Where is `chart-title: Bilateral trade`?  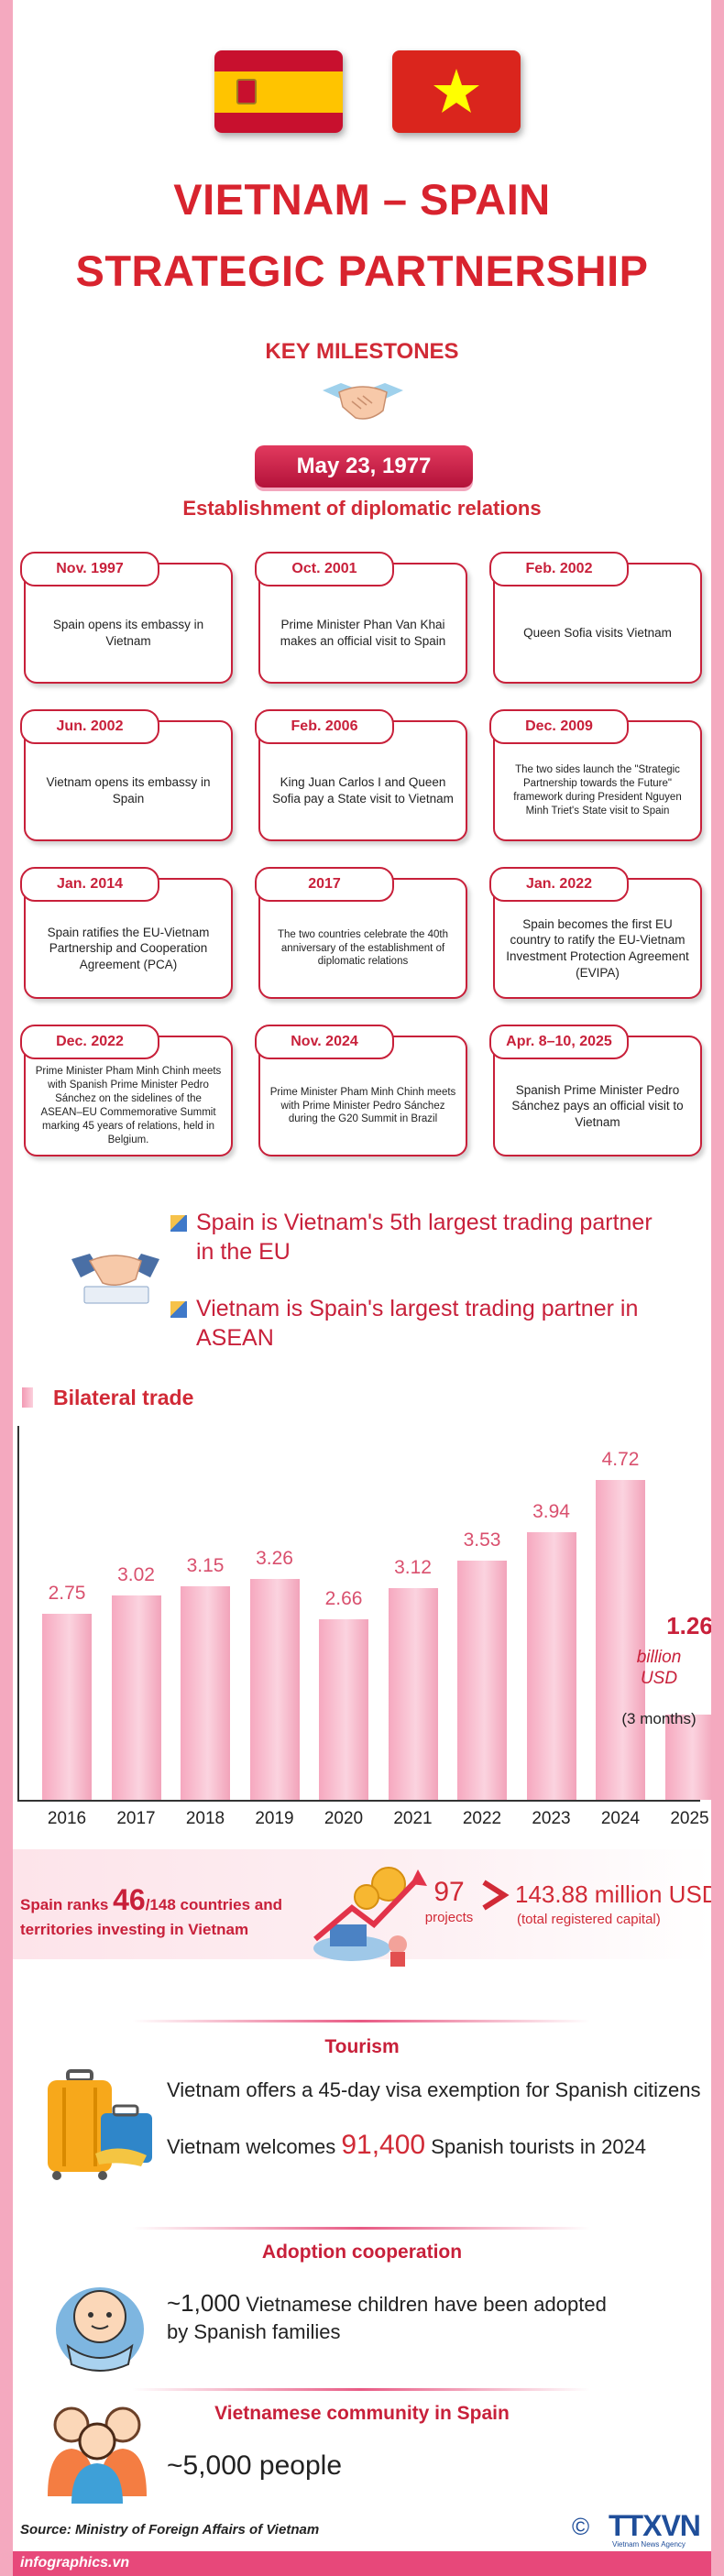 chart-title: Bilateral trade is located at coordinates (123, 1397).